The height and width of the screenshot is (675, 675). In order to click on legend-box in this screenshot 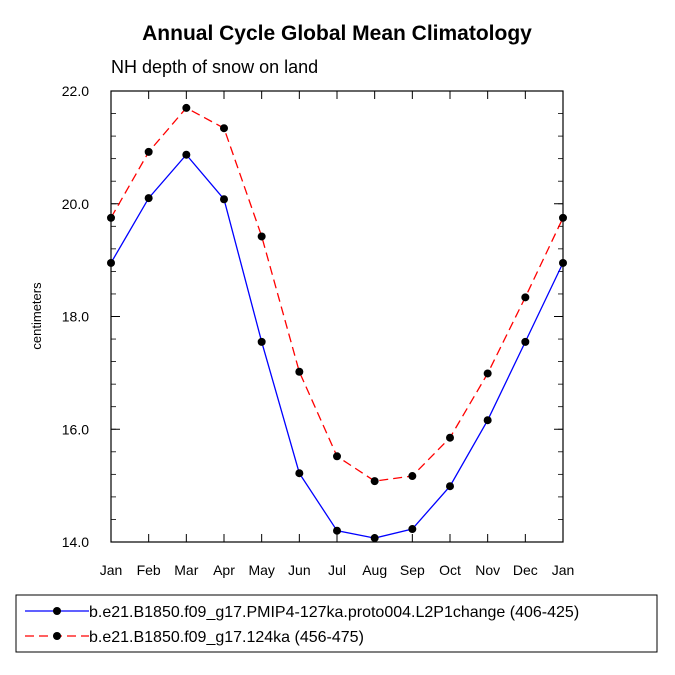, I will do `click(336, 623)`.